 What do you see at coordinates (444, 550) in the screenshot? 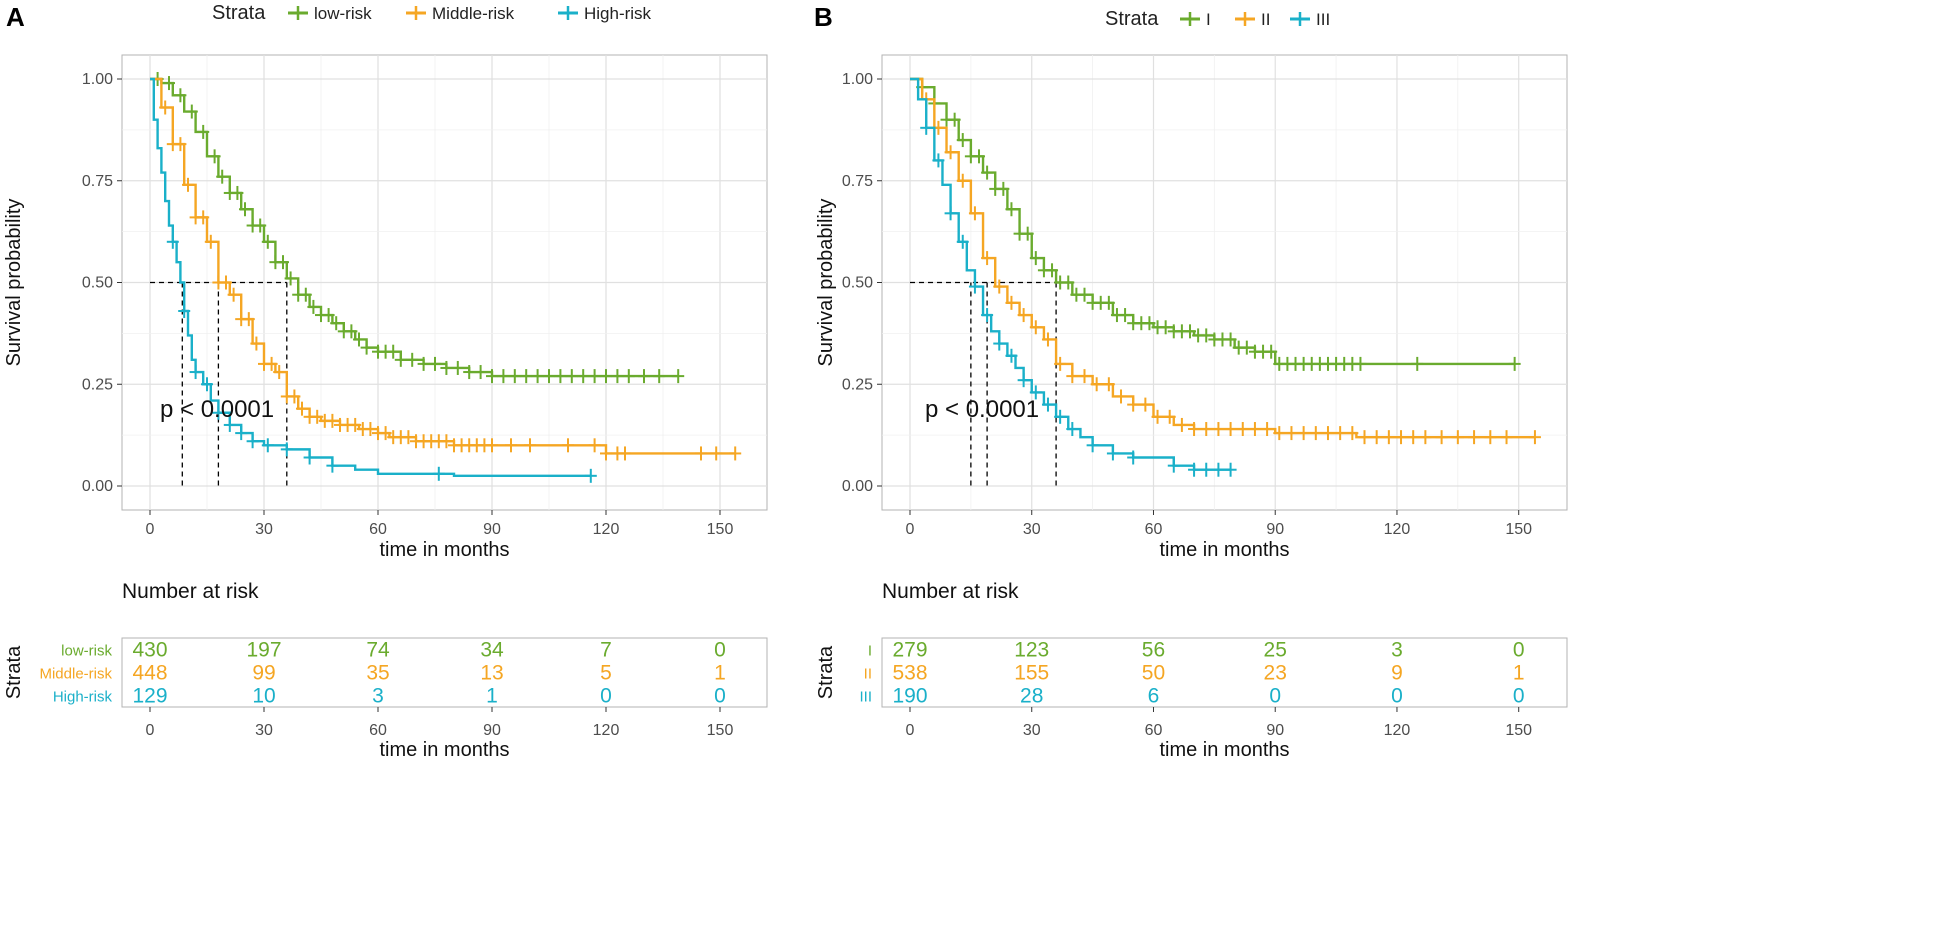
I see `x-axis-title: time in months` at bounding box center [444, 550].